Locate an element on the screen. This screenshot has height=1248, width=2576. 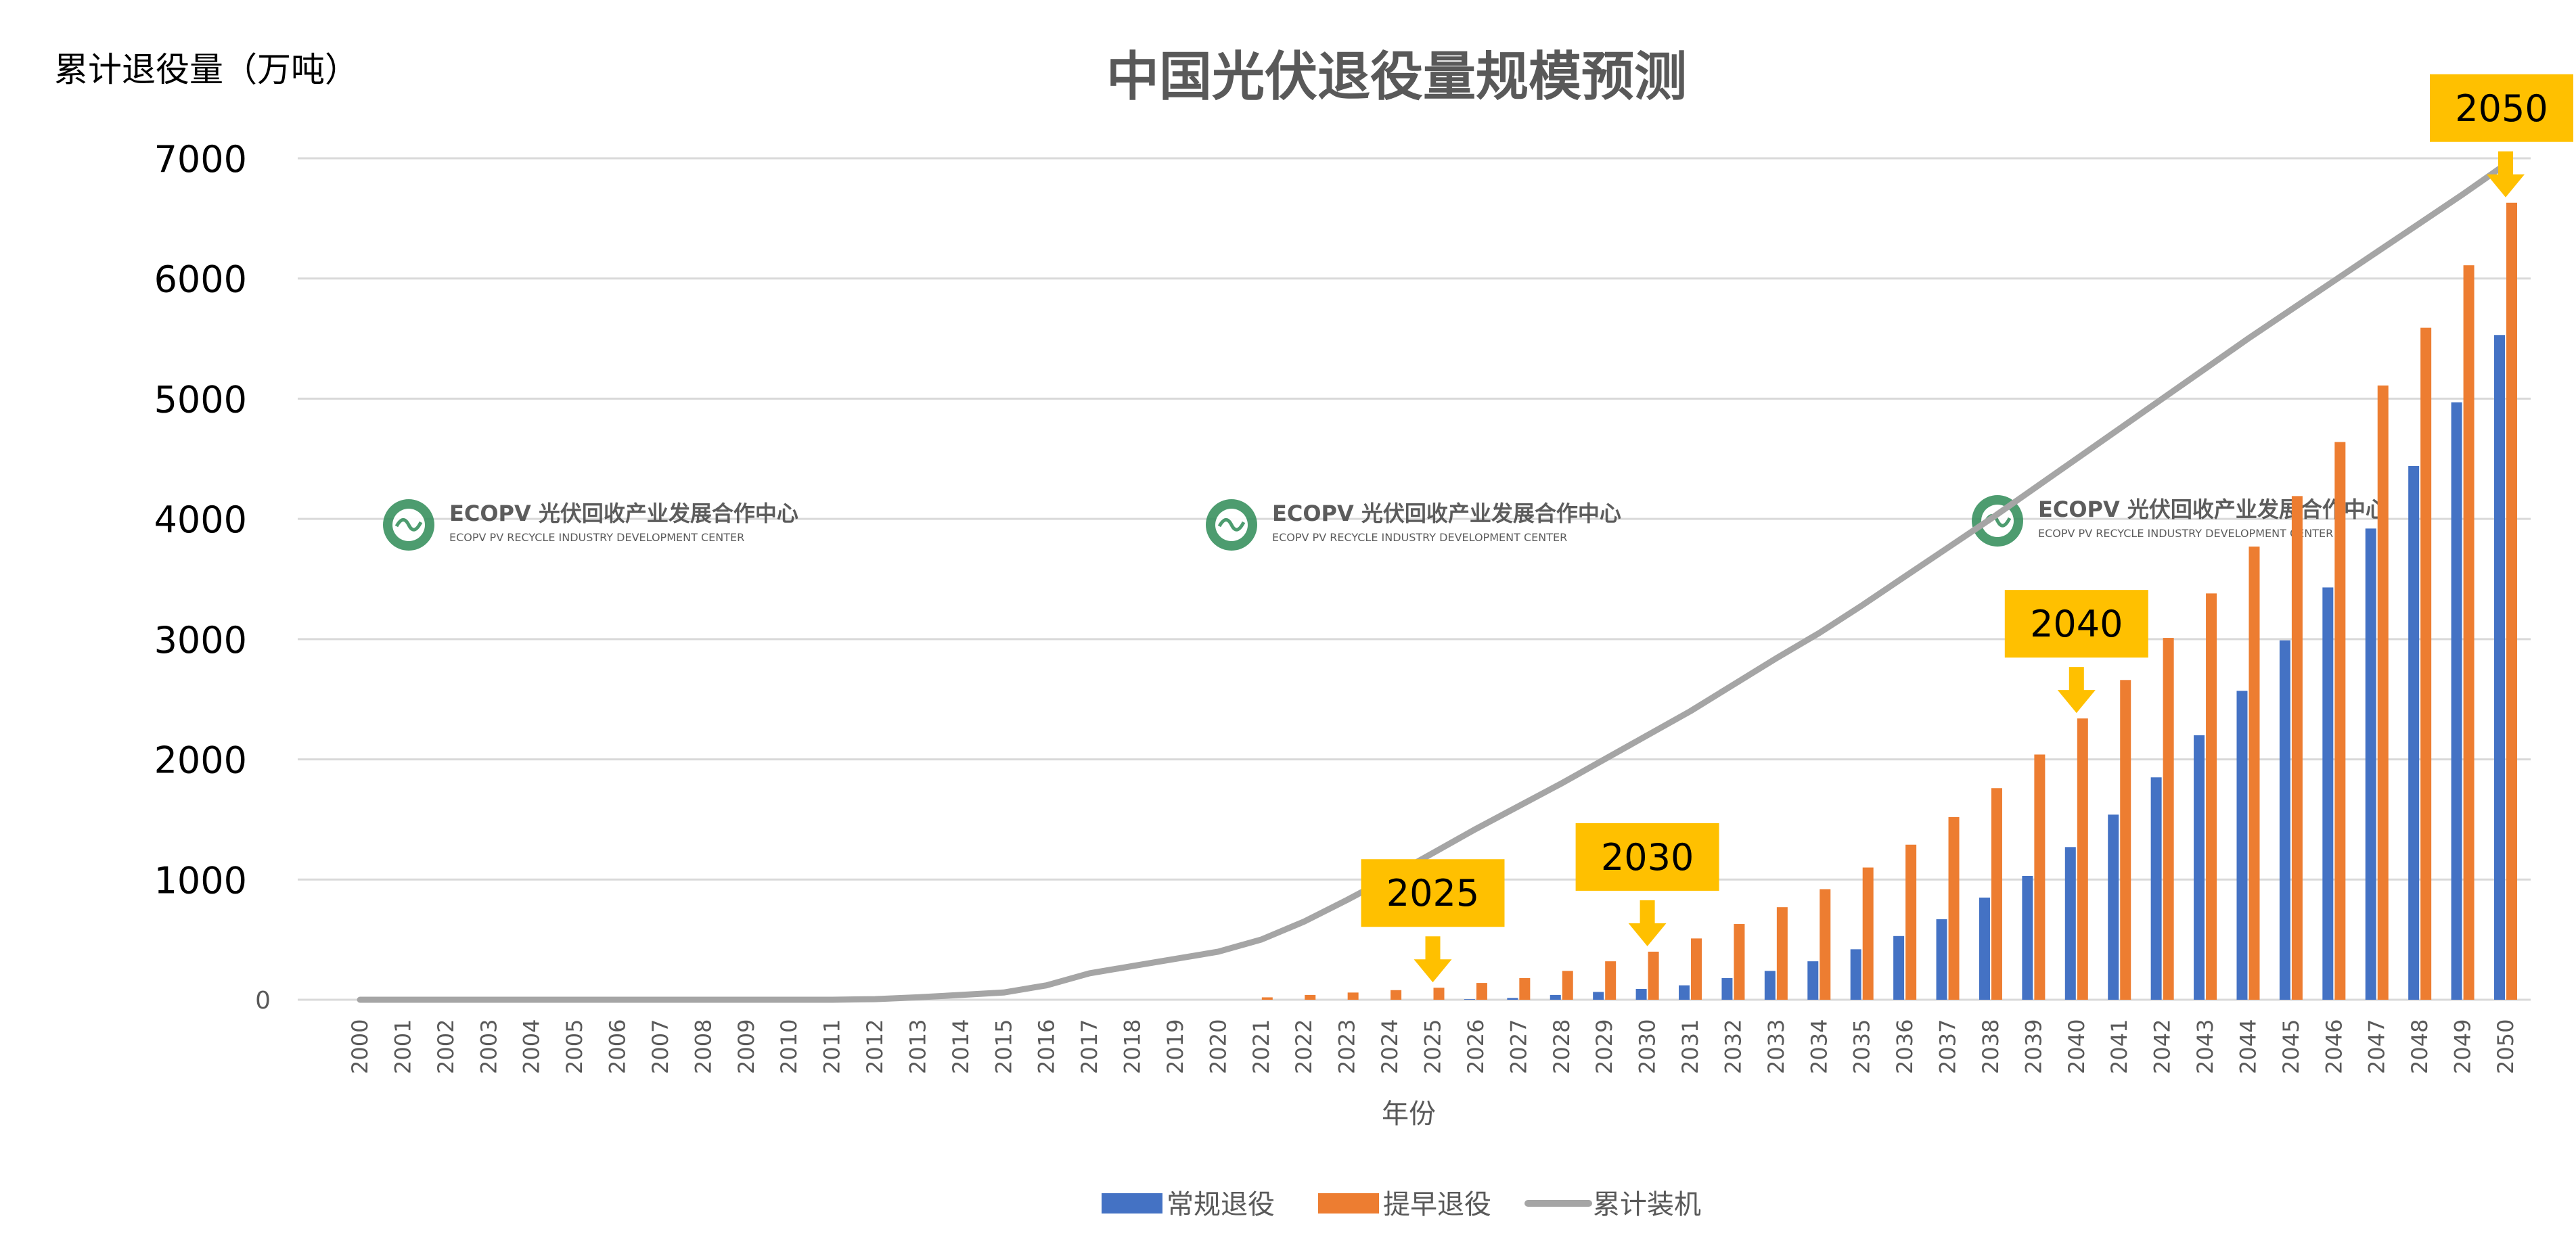
x-tick-label: 2033 is located at coordinates (1776, 1046).